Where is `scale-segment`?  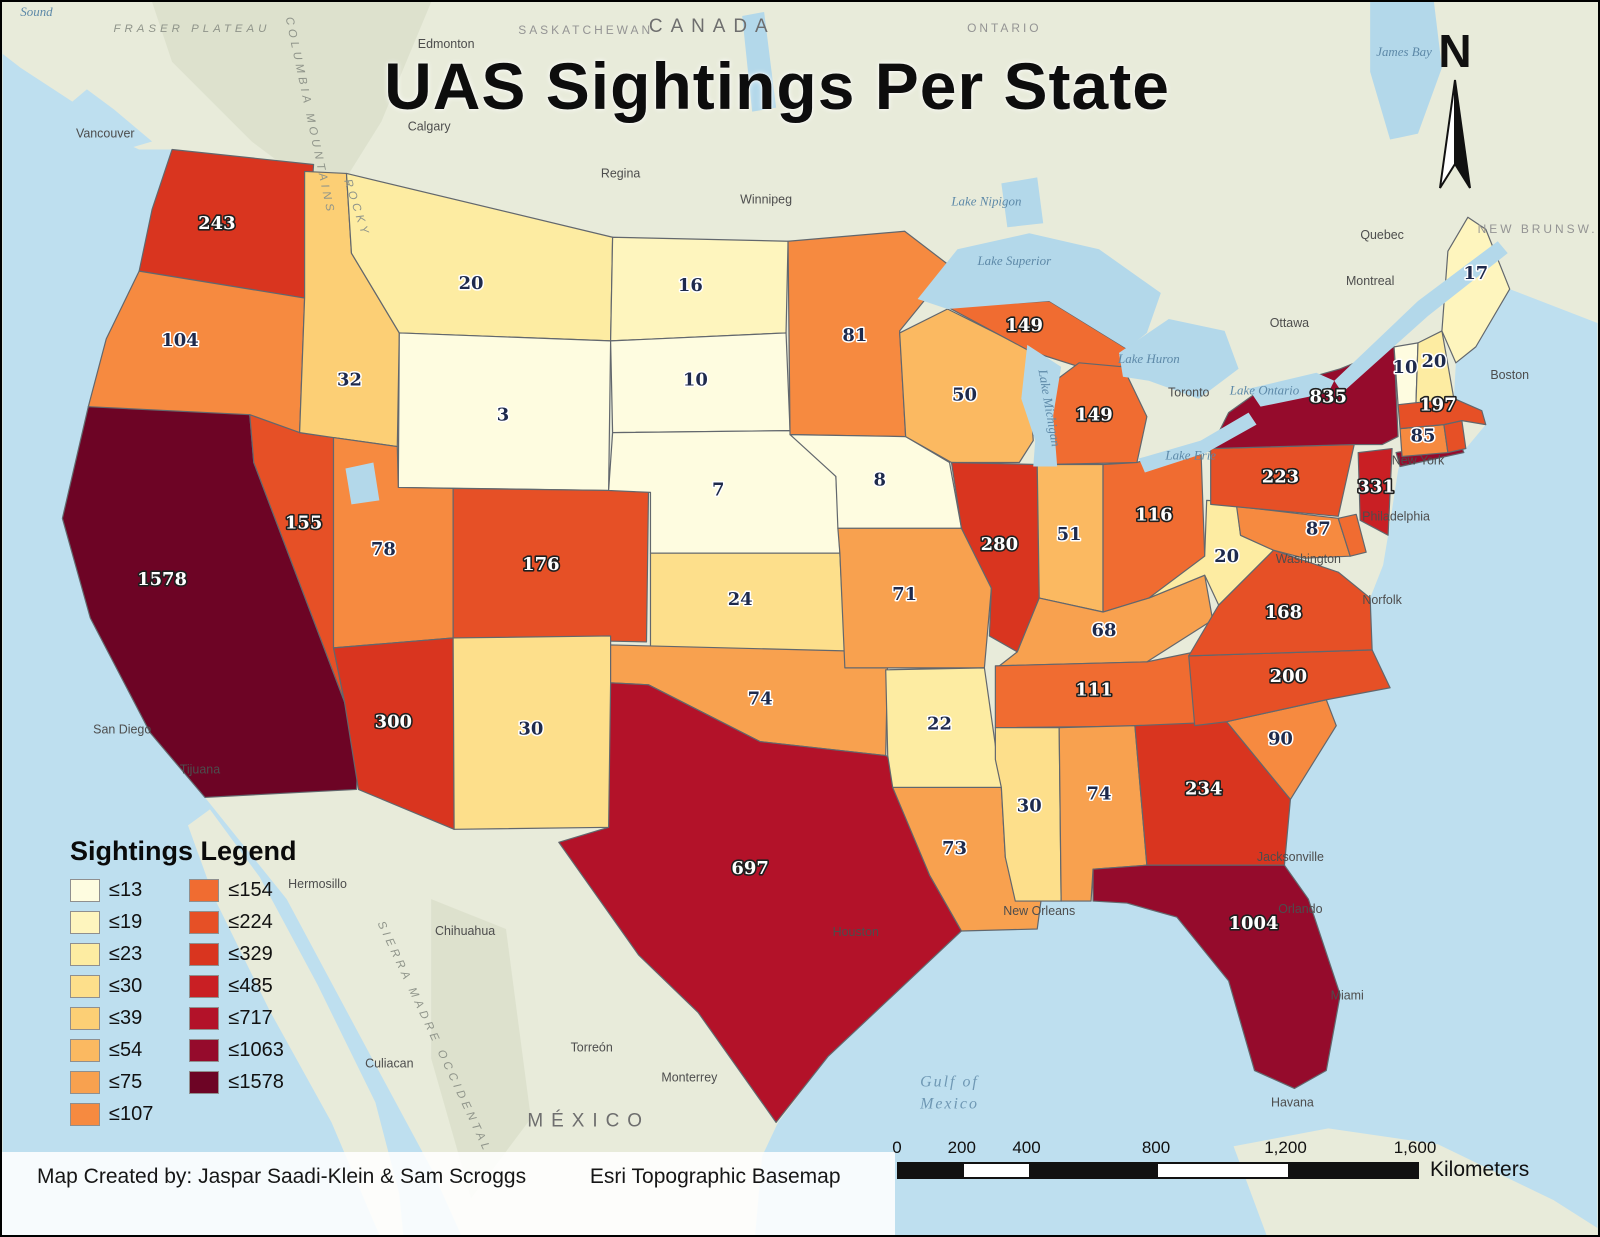
scale-segment is located at coordinates (931, 1170).